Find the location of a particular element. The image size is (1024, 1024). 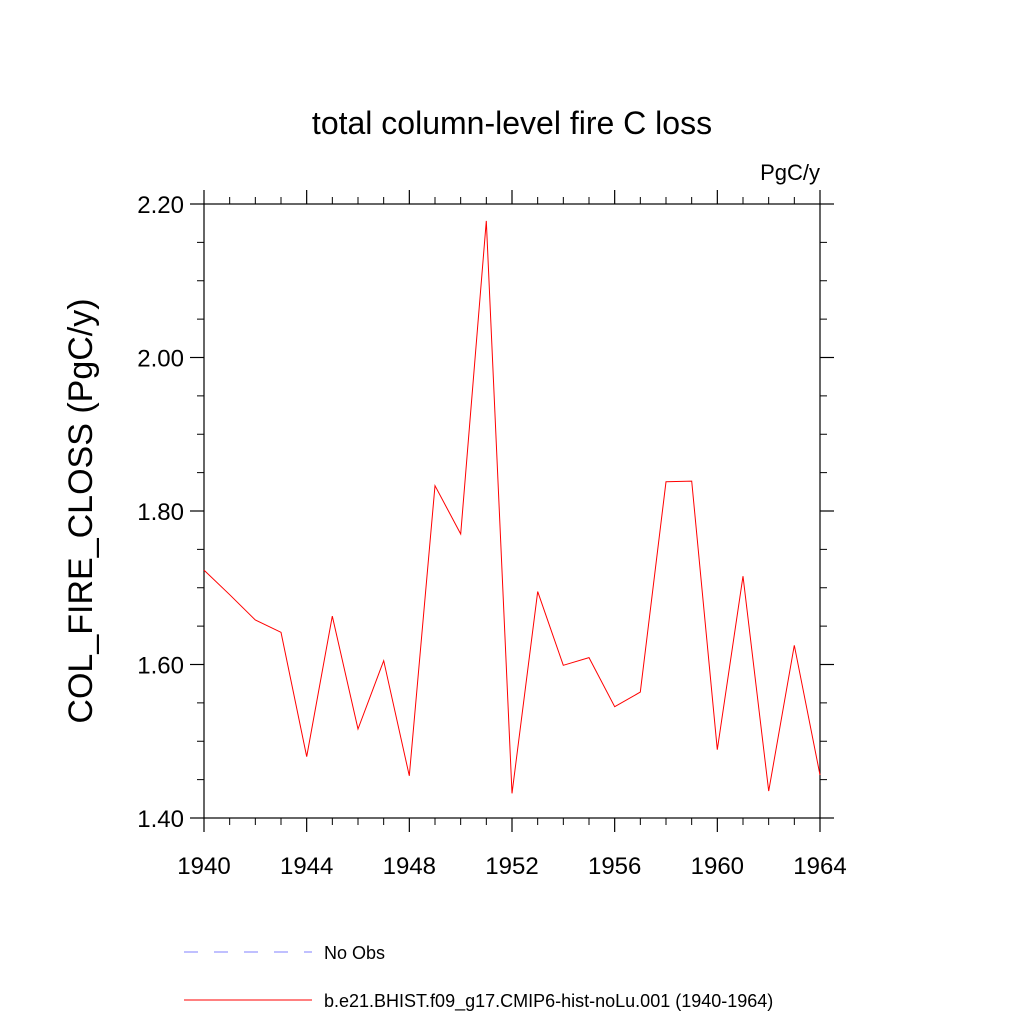

y-tick-label: 1.60 is located at coordinates (160, 666).